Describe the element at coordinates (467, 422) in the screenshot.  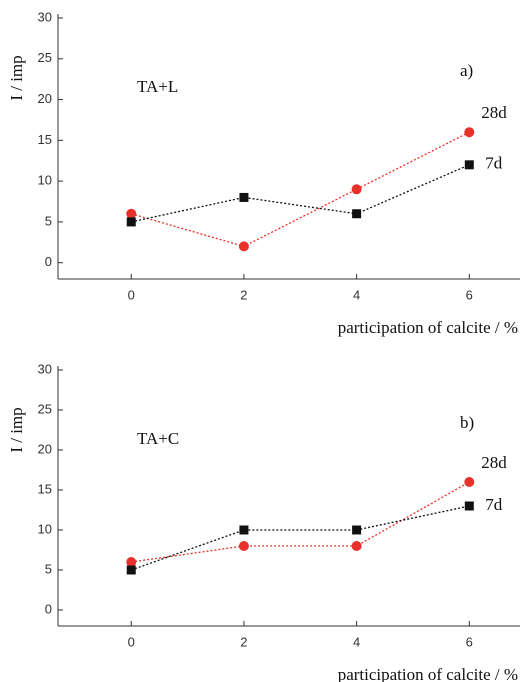
I see `panel-label: b)` at that location.